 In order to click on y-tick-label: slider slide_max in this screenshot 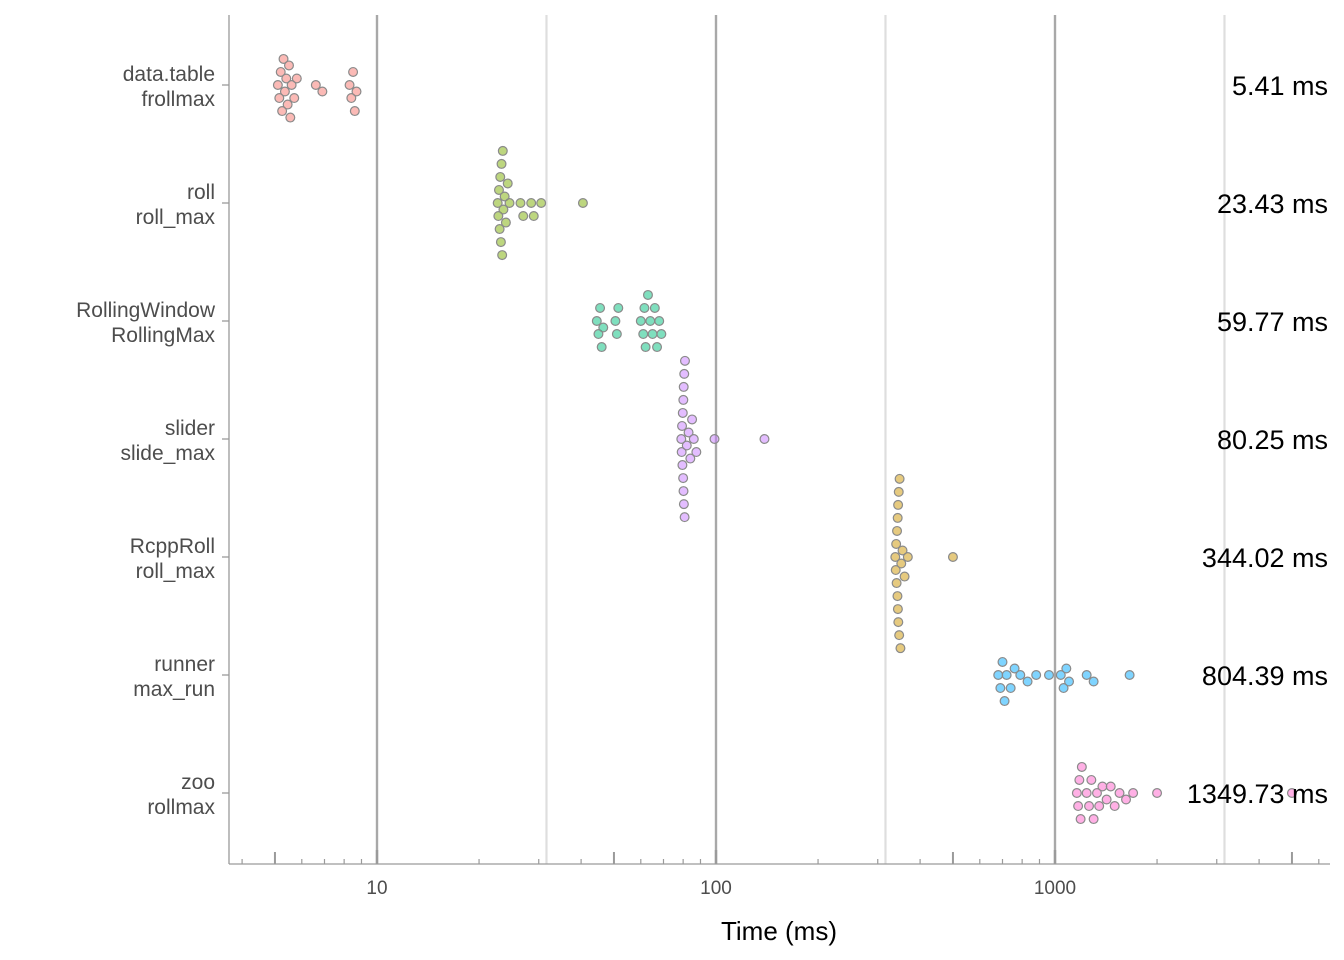, I will do `click(167, 441)`.